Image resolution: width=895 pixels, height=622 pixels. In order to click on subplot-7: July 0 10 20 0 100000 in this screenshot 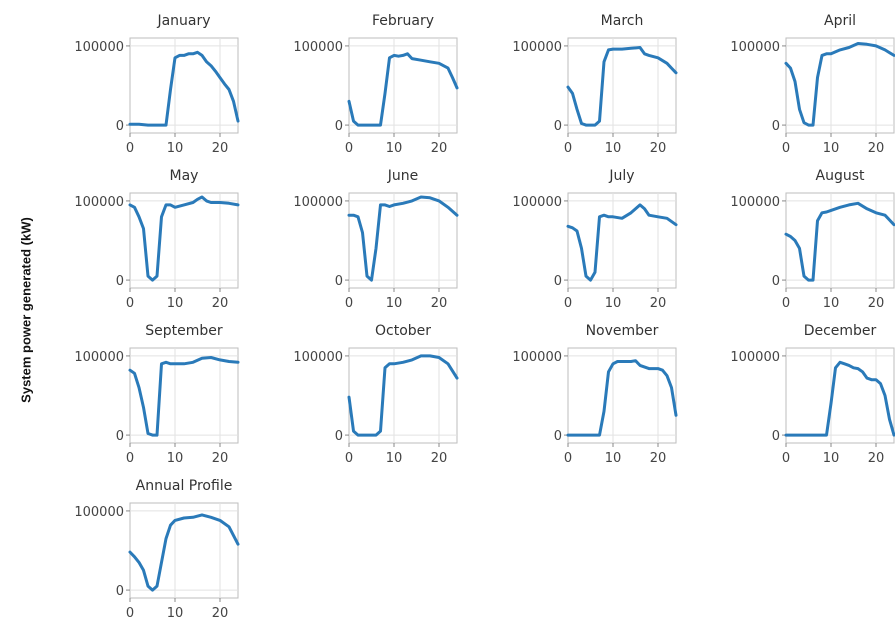, I will do `click(595, 239)`.